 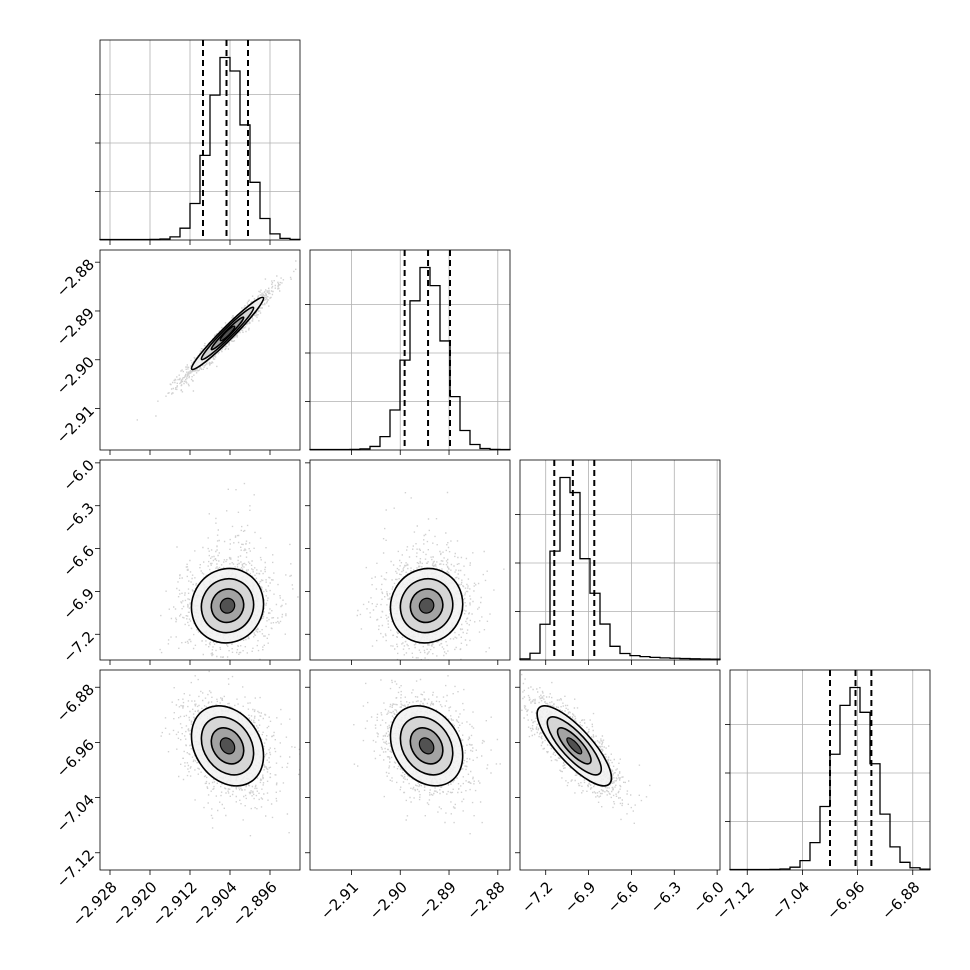 I want to click on scatter-points, so click(x=230, y=753).